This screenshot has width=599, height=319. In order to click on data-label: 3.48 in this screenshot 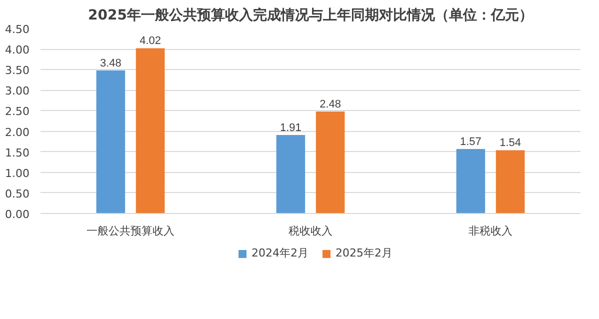, I will do `click(111, 63)`.